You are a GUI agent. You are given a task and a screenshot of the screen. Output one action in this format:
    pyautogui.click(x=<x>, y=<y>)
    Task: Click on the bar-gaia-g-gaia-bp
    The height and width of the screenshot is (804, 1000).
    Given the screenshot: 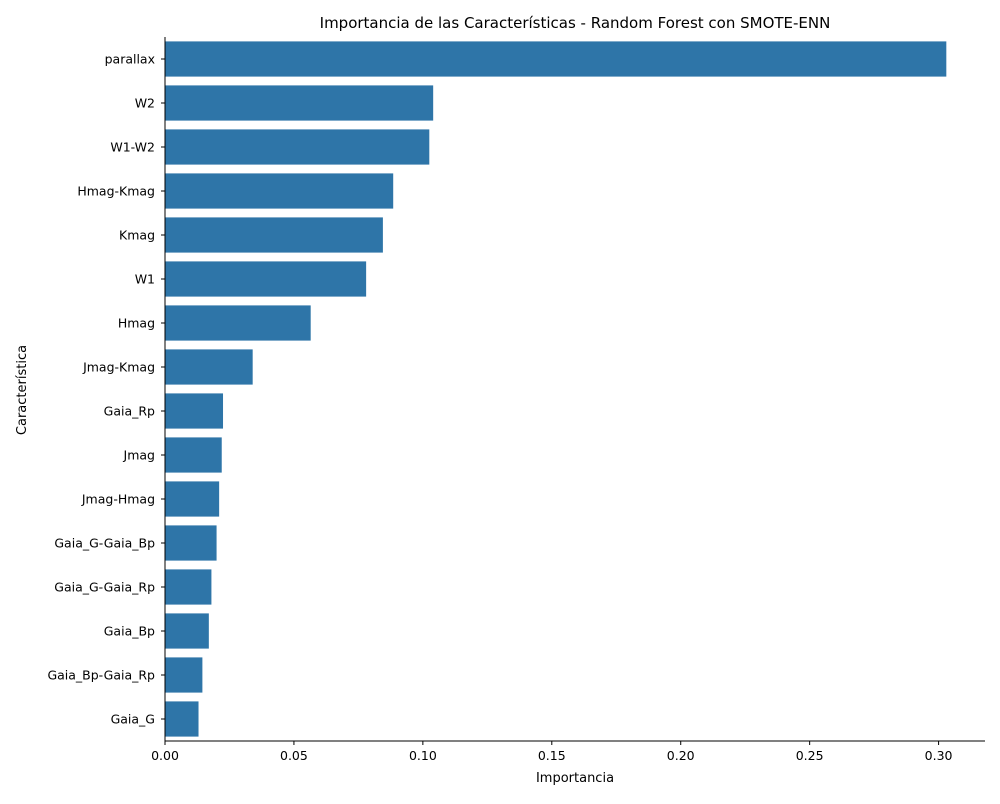 What is the action you would take?
    pyautogui.click(x=191, y=543)
    